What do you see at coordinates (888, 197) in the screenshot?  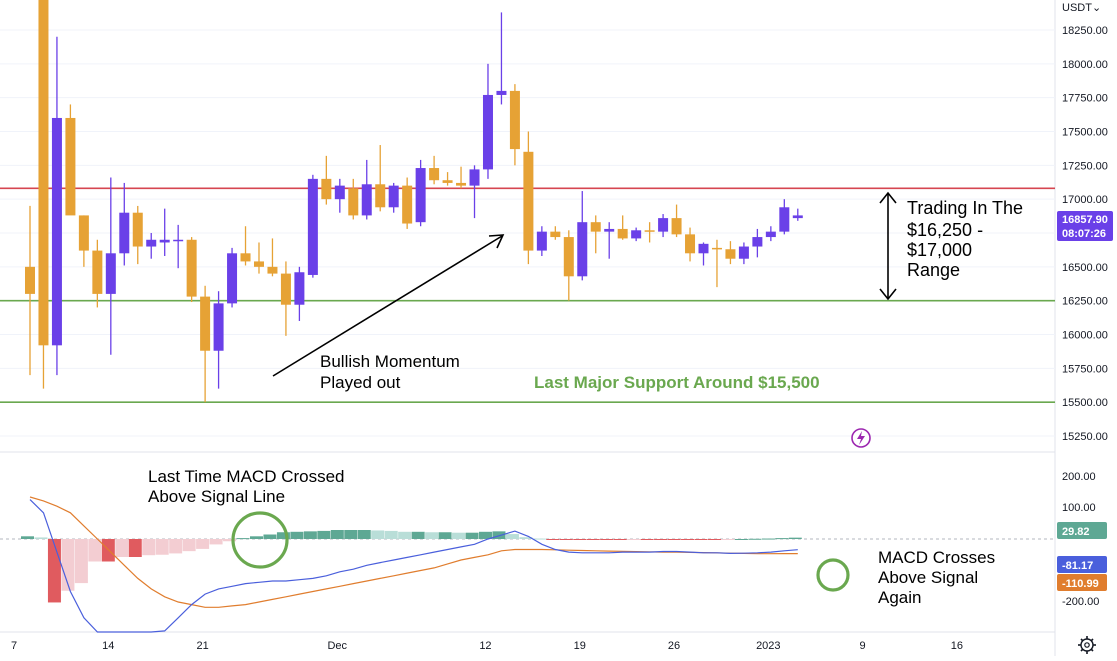 I see `range-arrow-head-up` at bounding box center [888, 197].